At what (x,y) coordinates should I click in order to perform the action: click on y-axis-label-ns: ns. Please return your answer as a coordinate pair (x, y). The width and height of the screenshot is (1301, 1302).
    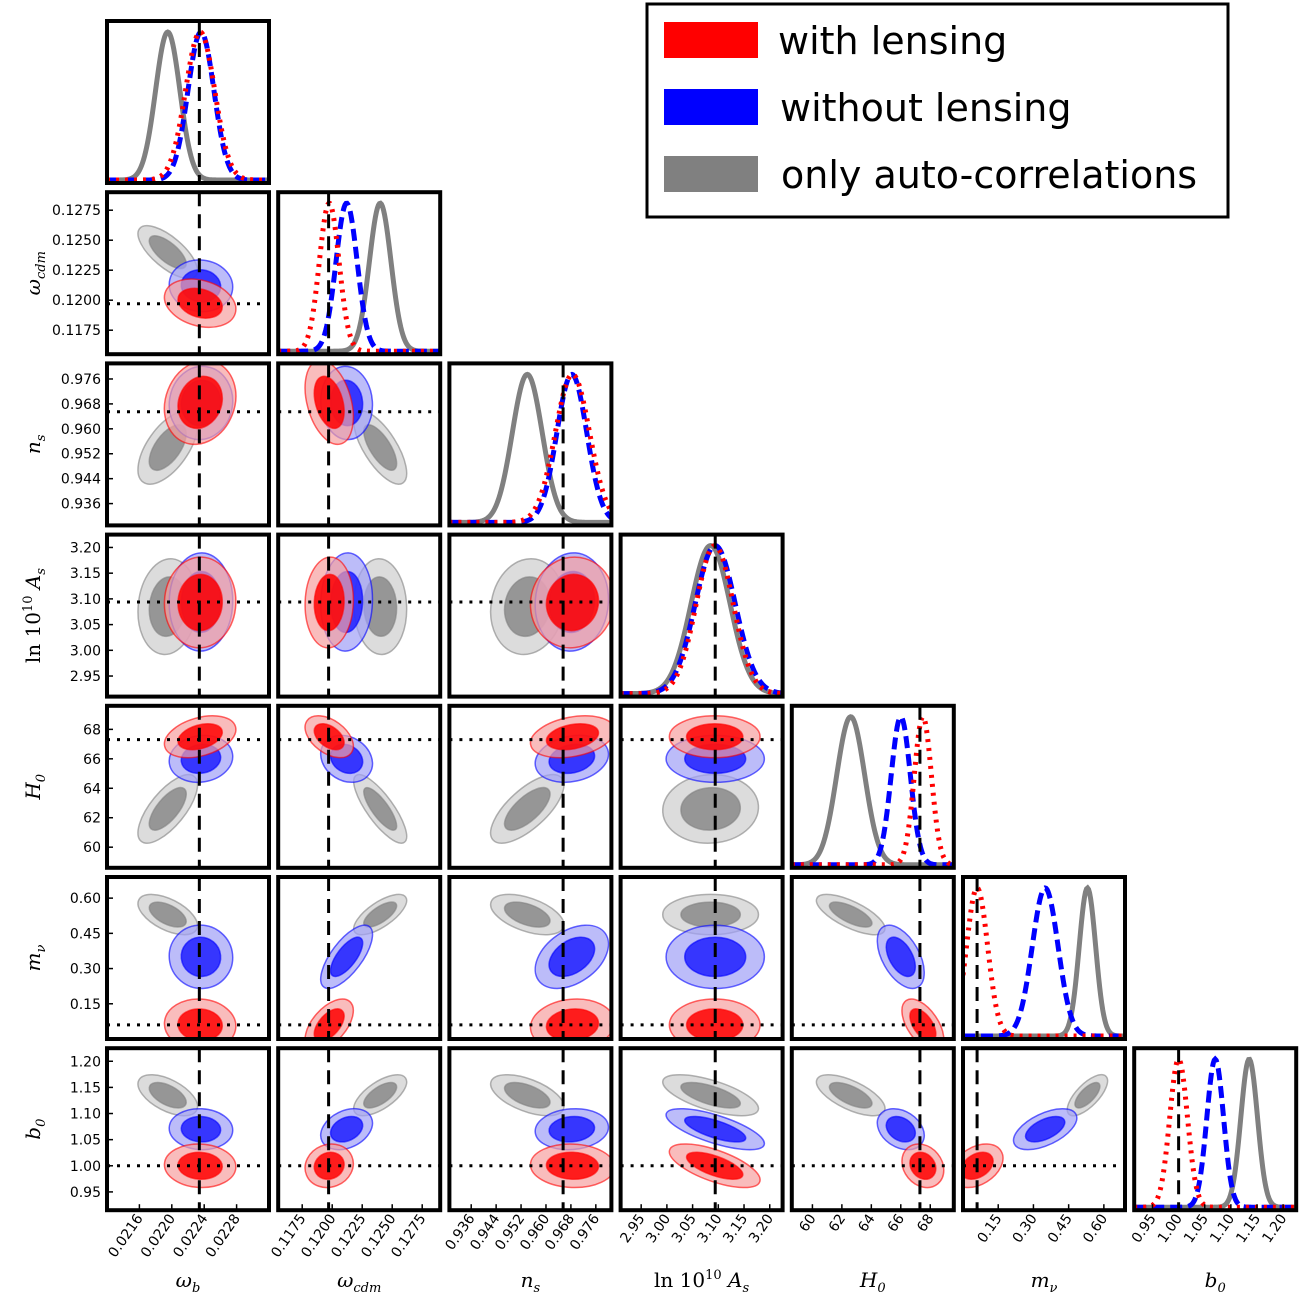
    Looking at the image, I should click on (35, 444).